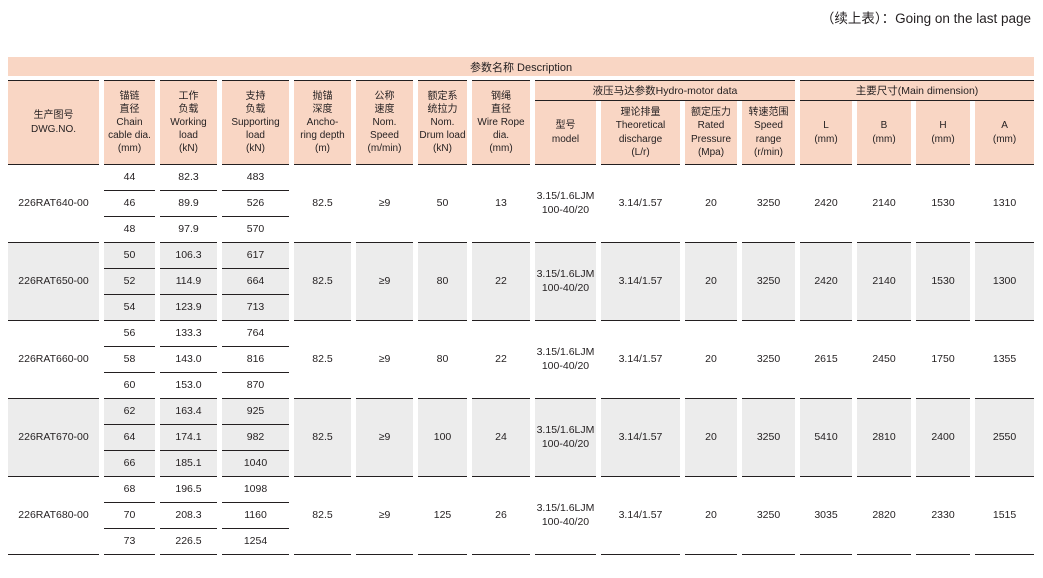 The image size is (1043, 578). What do you see at coordinates (129, 178) in the screenshot?
I see `cell-chain-dia: 44` at bounding box center [129, 178].